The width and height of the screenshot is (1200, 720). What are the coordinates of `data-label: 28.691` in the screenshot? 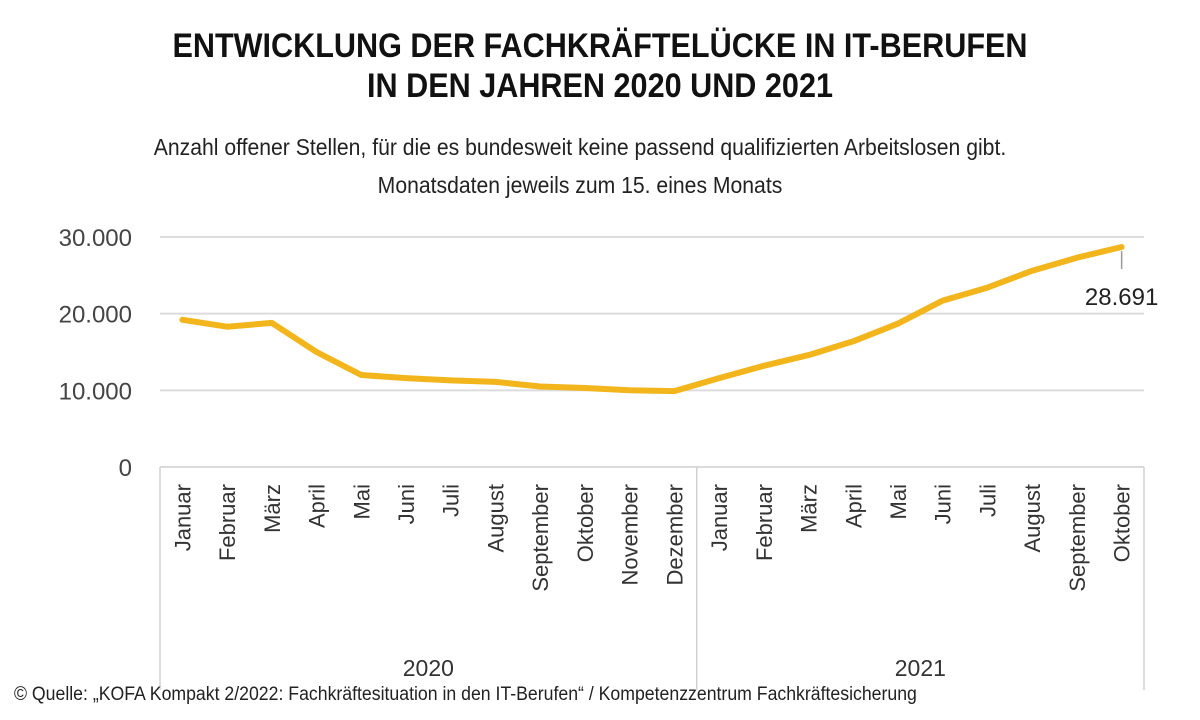 It's located at (1121, 297).